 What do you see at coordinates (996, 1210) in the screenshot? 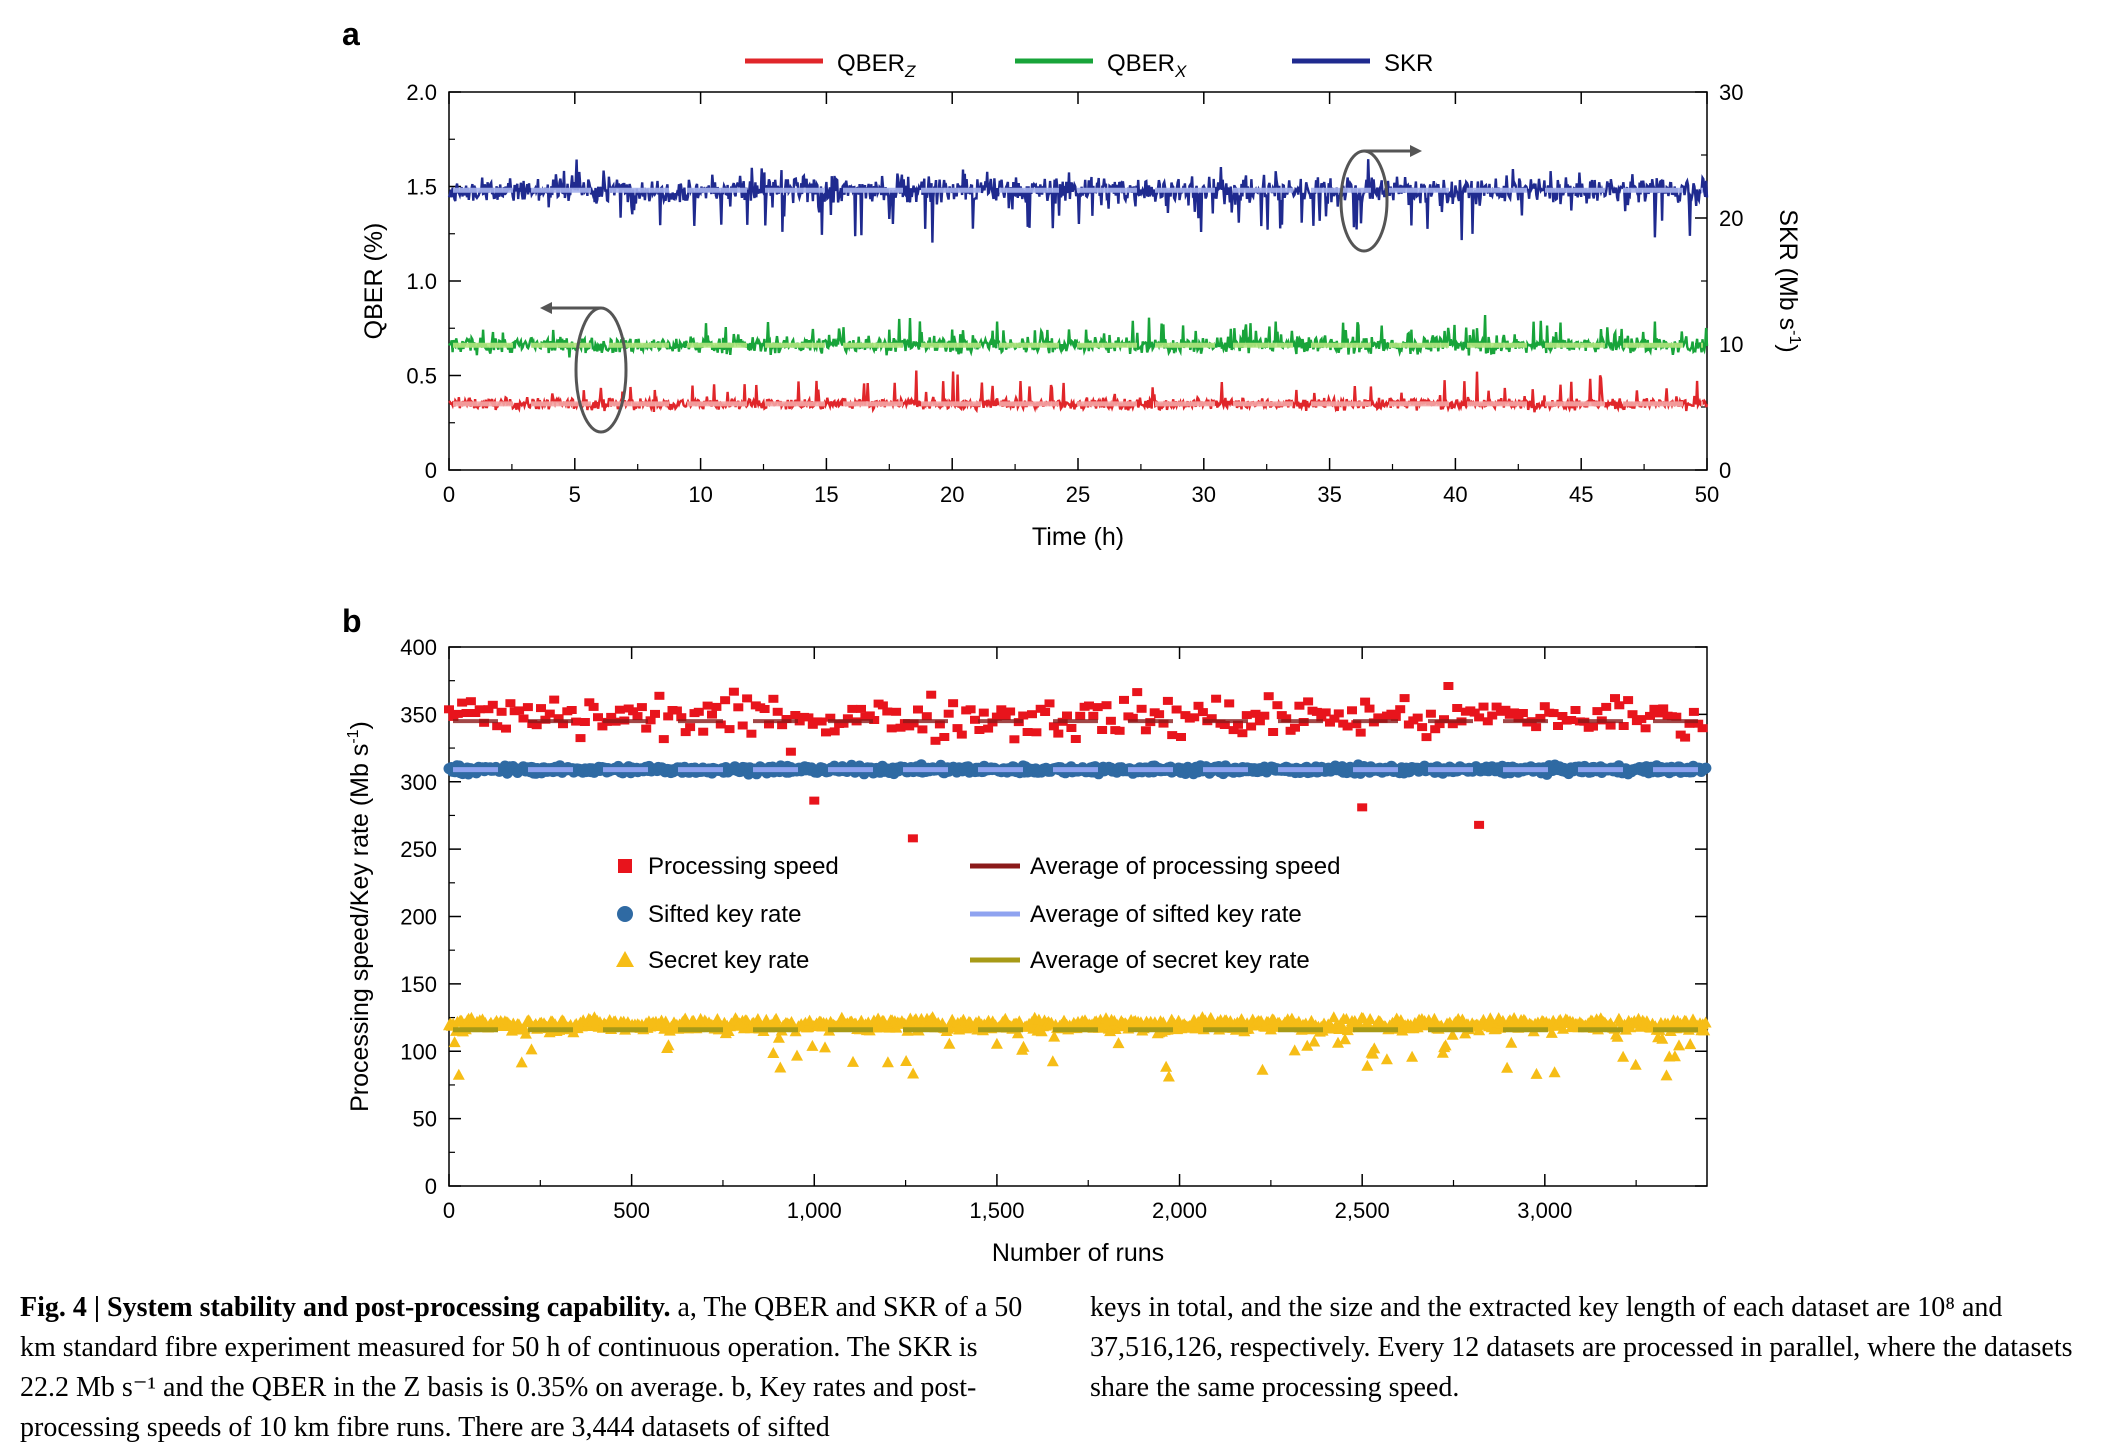
I see `x-tick-label-b: 1,500` at bounding box center [996, 1210].